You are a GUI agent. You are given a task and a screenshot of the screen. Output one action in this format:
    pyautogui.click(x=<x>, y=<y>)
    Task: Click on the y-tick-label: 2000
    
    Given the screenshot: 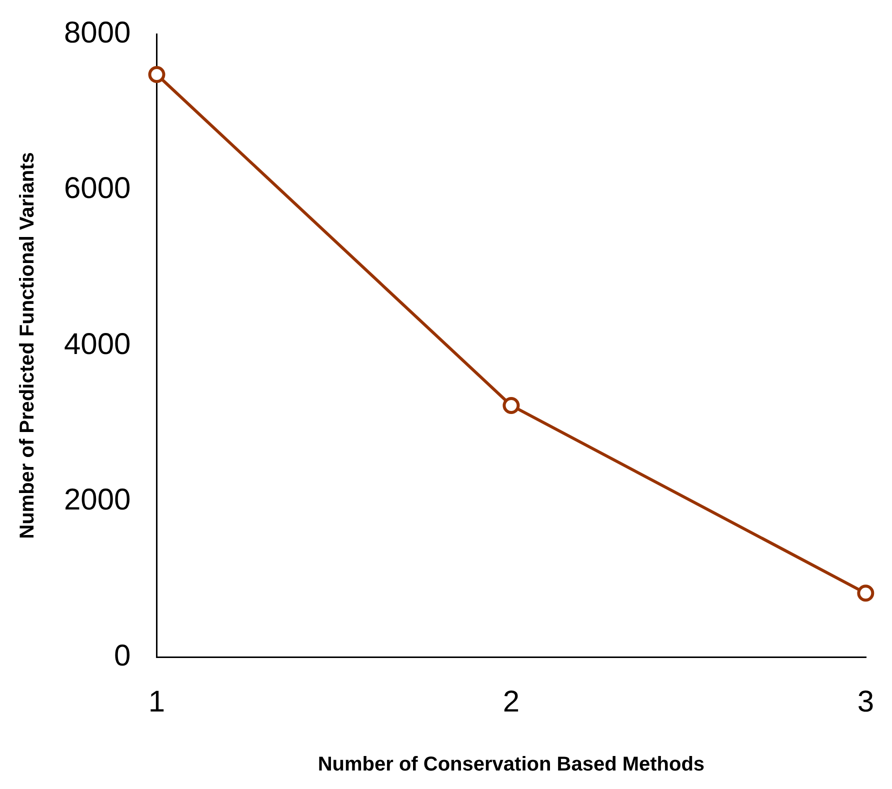 What is the action you would take?
    pyautogui.click(x=97, y=500)
    